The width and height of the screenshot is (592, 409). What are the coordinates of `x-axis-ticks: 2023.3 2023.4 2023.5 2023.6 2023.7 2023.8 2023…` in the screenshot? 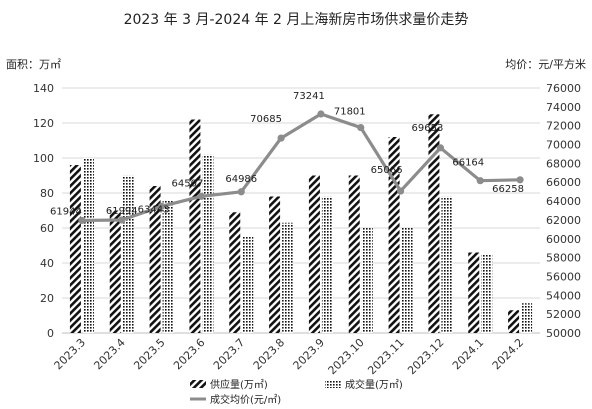 It's located at (289, 356).